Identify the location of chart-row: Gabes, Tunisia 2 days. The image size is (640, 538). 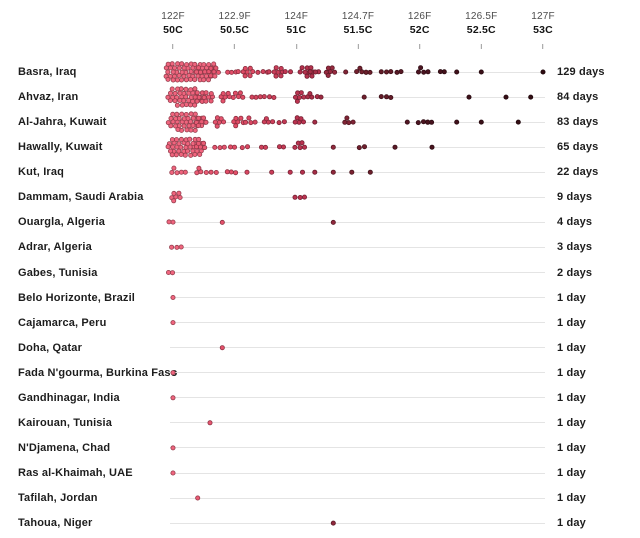
(320, 272).